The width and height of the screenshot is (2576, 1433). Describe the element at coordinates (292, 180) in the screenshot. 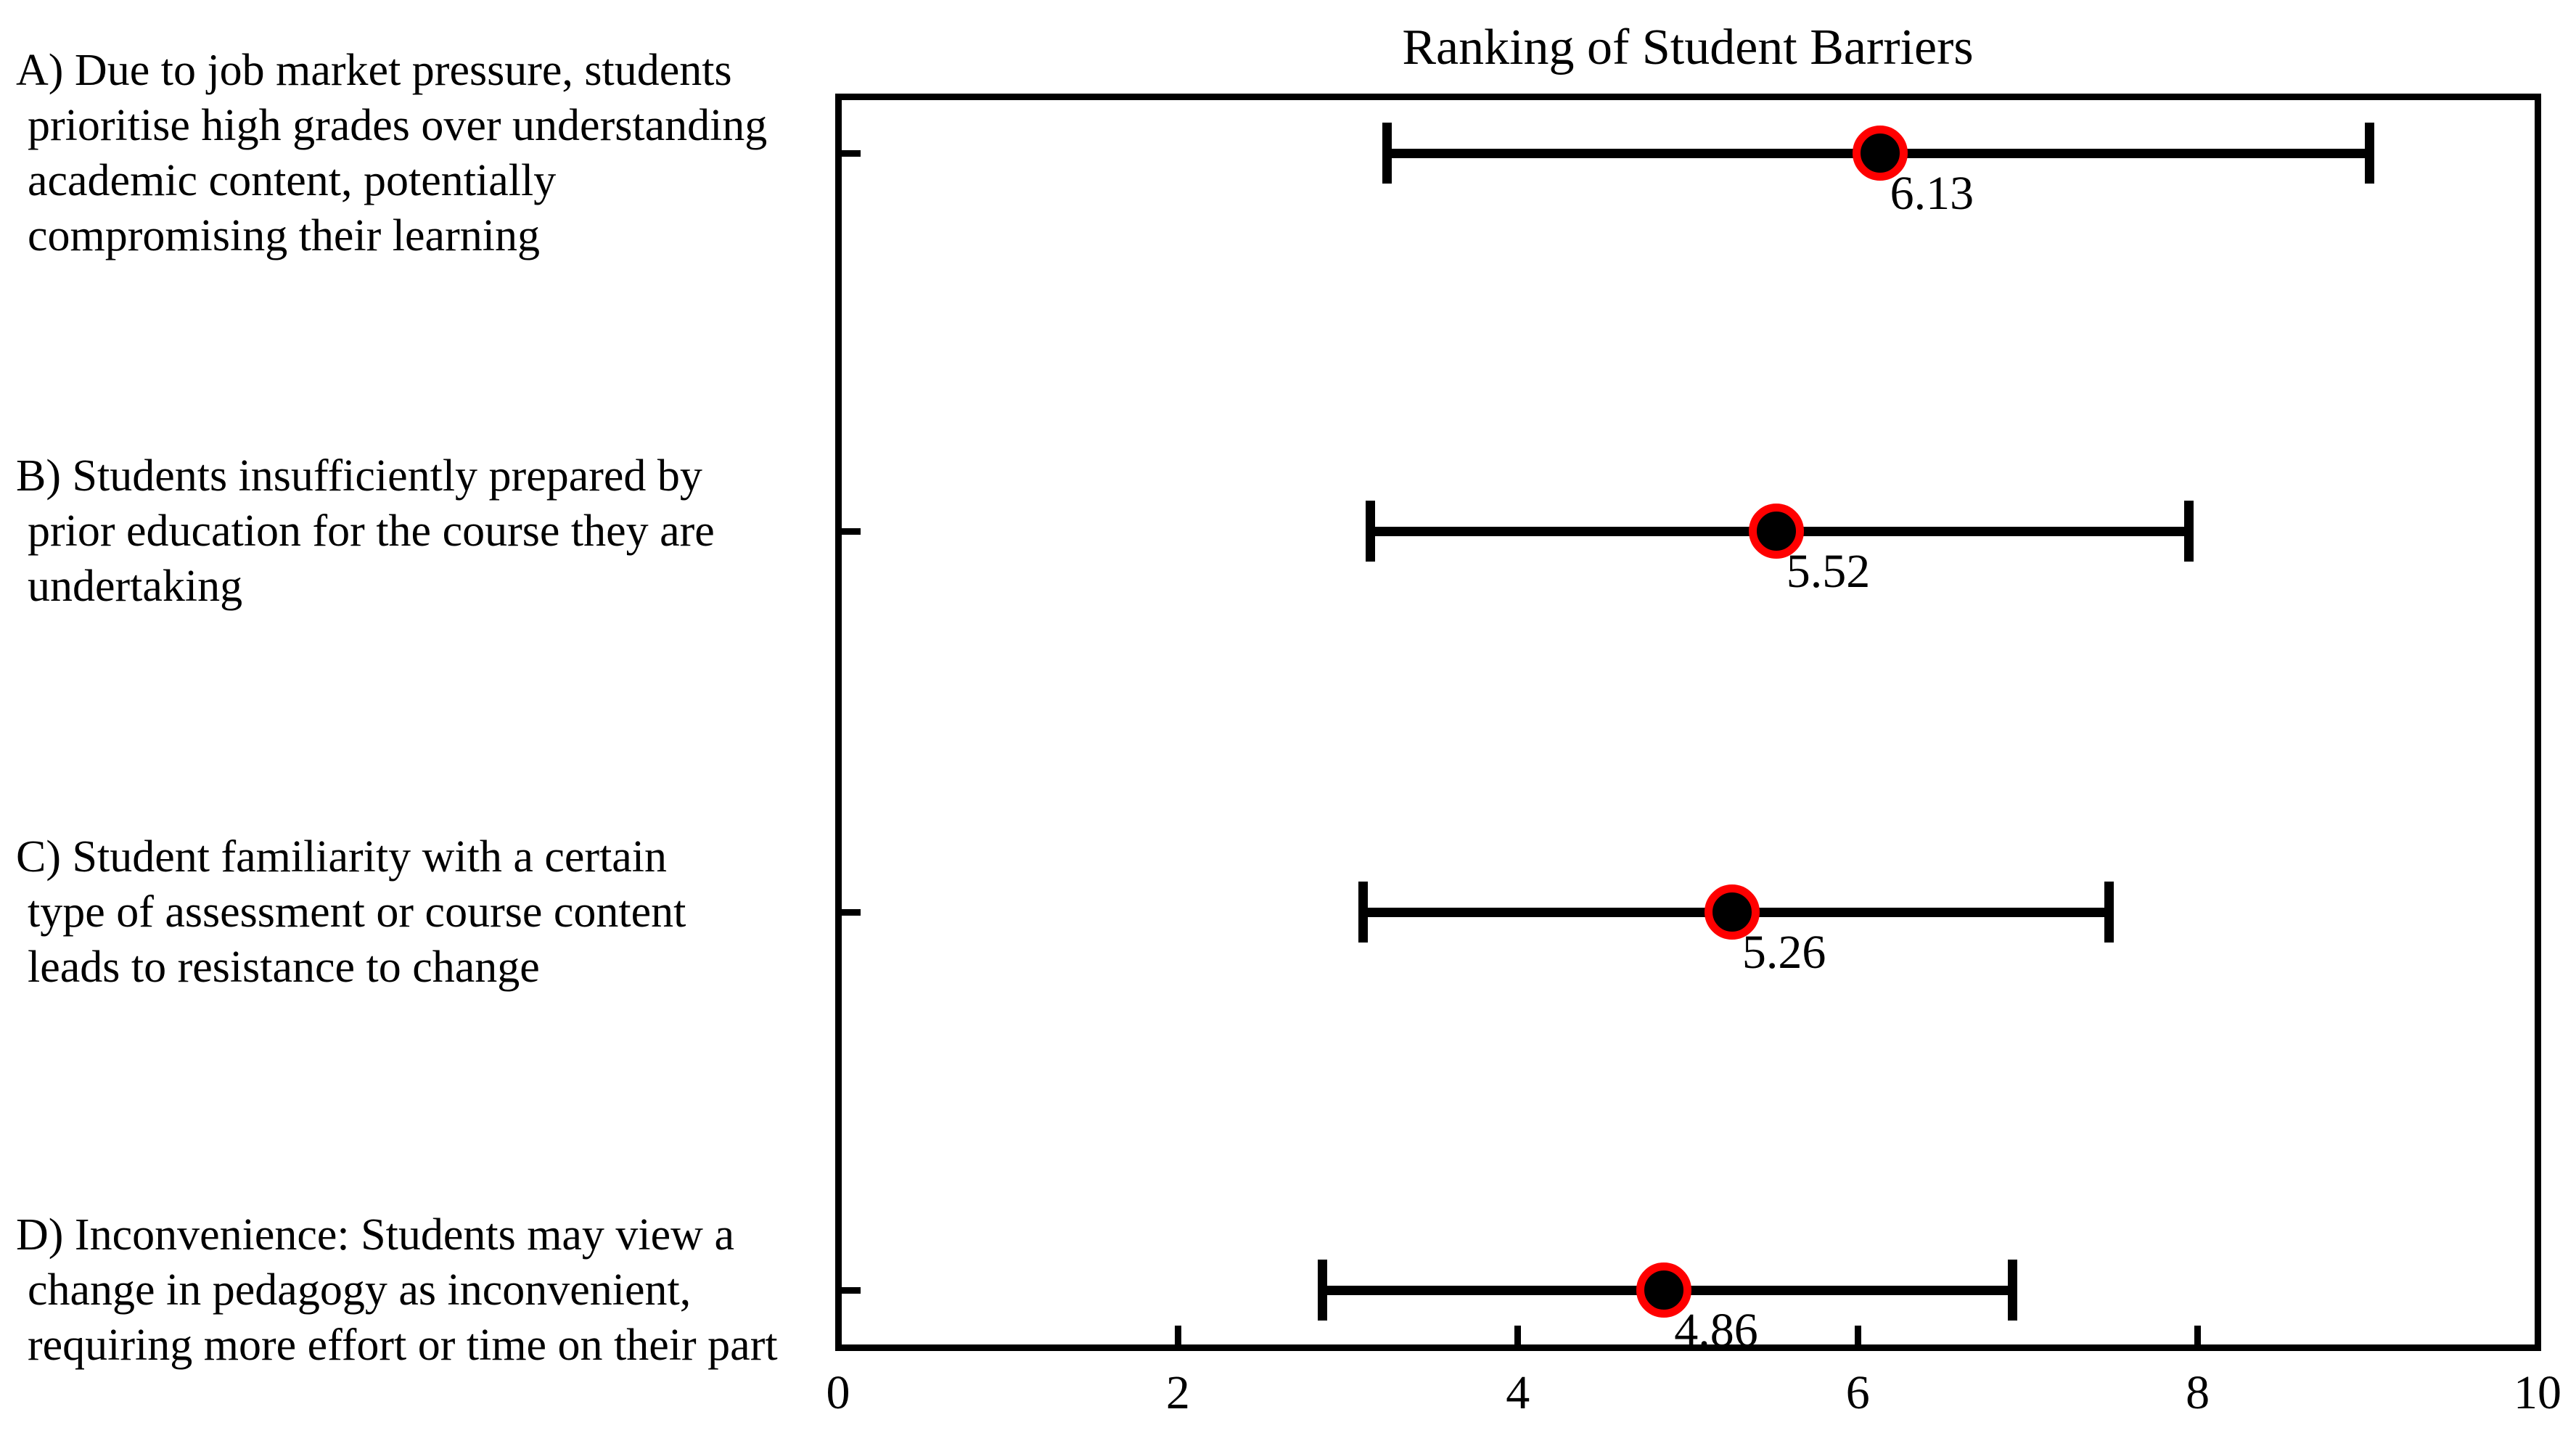

I see `category-label-line: academic content, potentially` at that location.